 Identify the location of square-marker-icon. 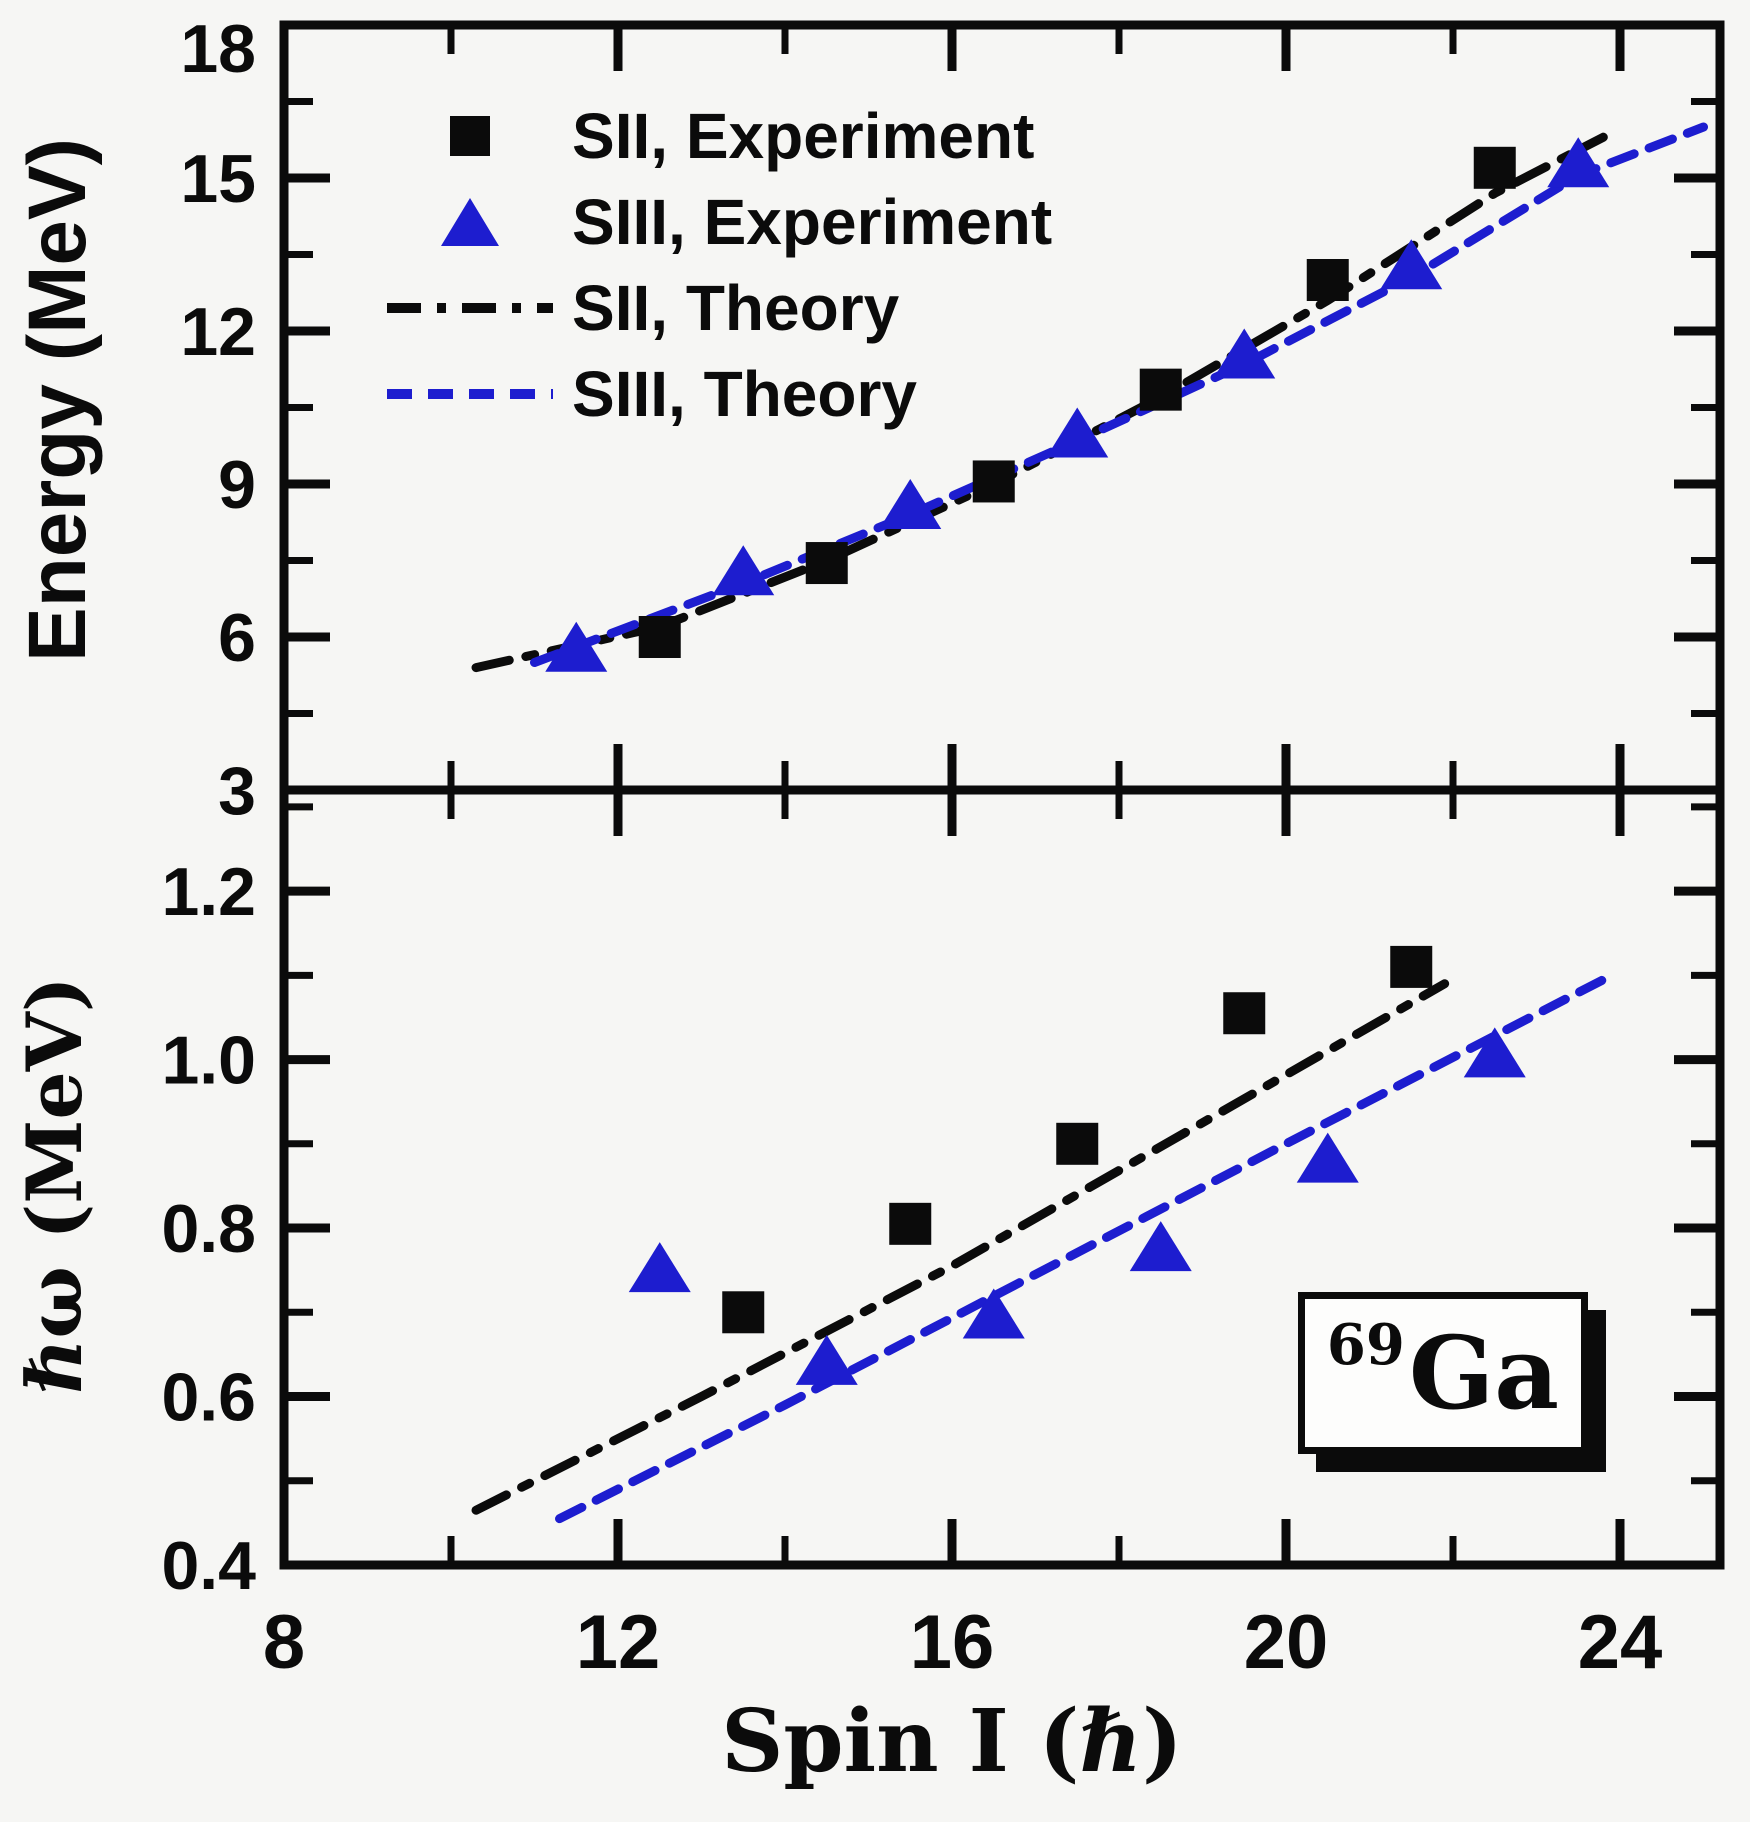
(470, 136).